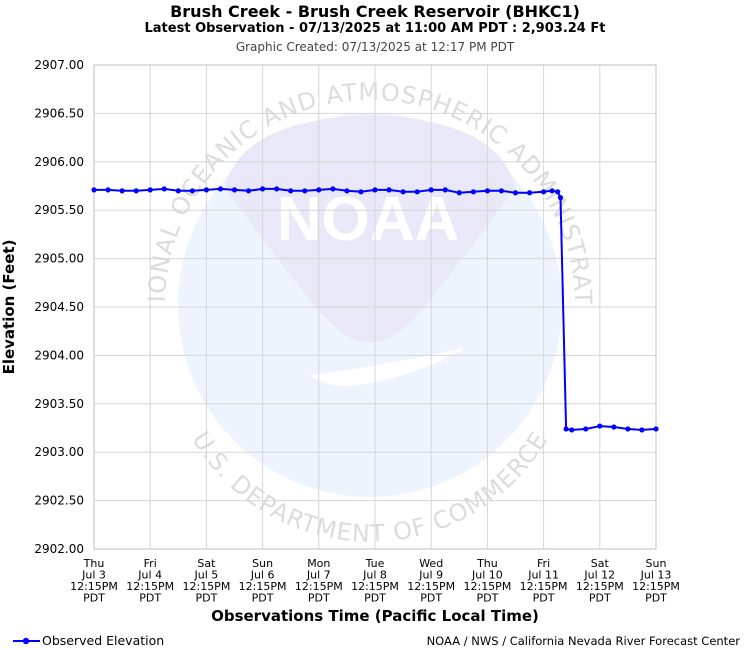 The width and height of the screenshot is (750, 650). I want to click on y-axis-title: Elevation (Feet), so click(9, 307).